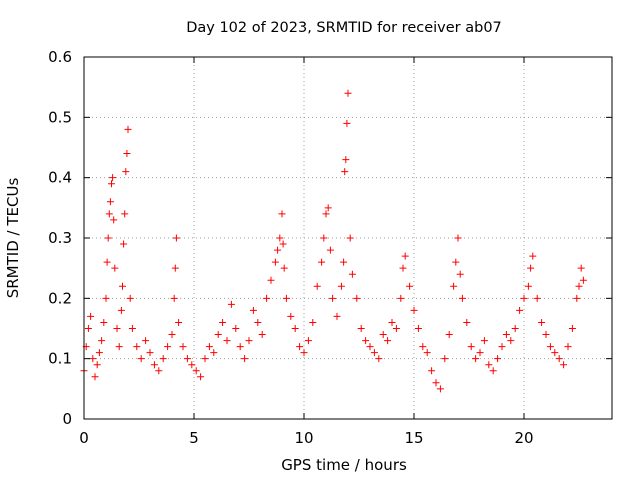  I want to click on y-tick-label: 0.3, so click(60, 238).